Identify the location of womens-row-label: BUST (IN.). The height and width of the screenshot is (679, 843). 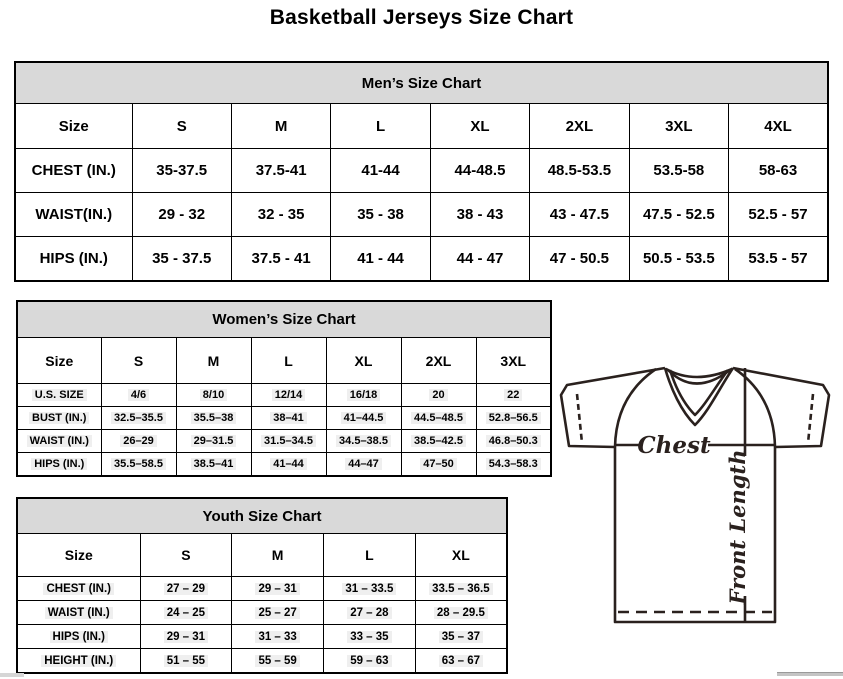
(59, 418).